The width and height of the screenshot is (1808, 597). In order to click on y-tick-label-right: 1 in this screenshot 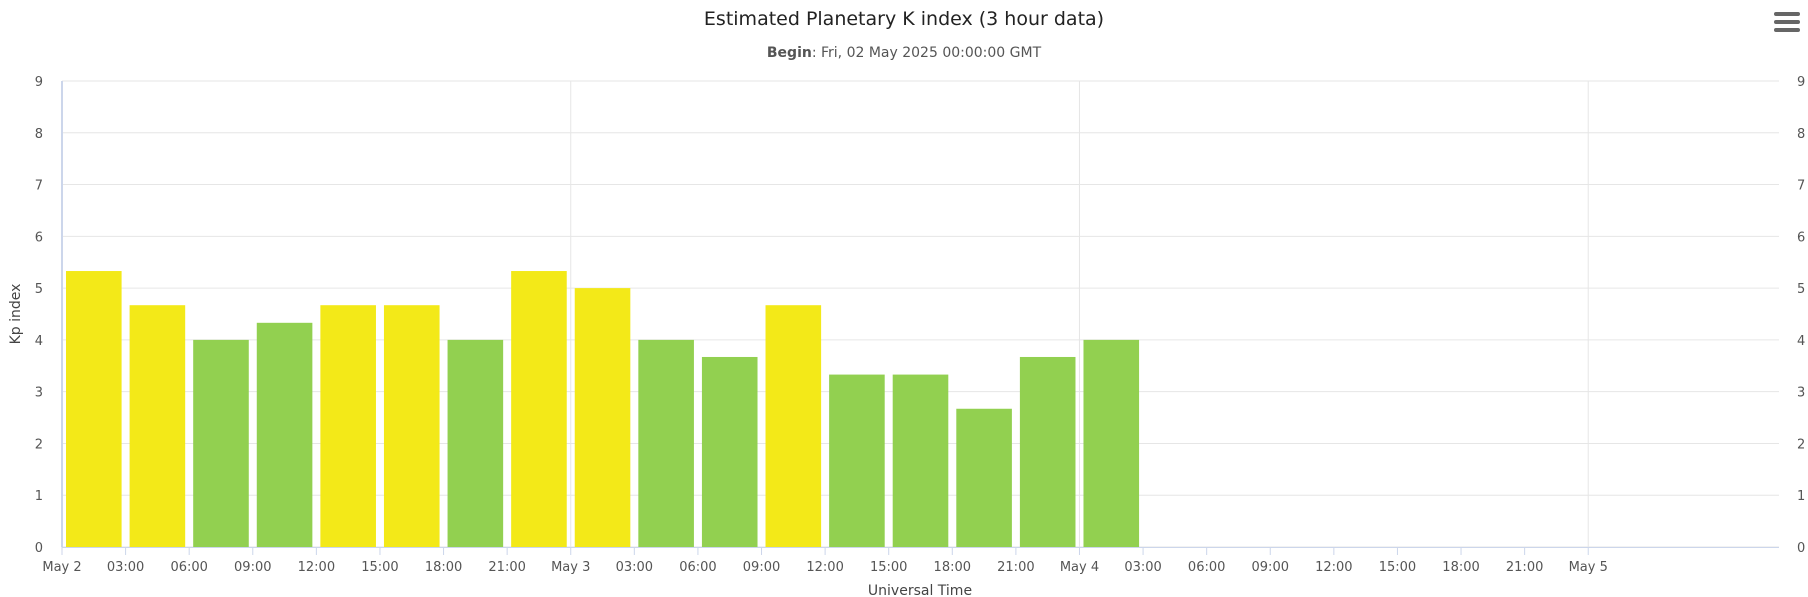, I will do `click(1801, 496)`.